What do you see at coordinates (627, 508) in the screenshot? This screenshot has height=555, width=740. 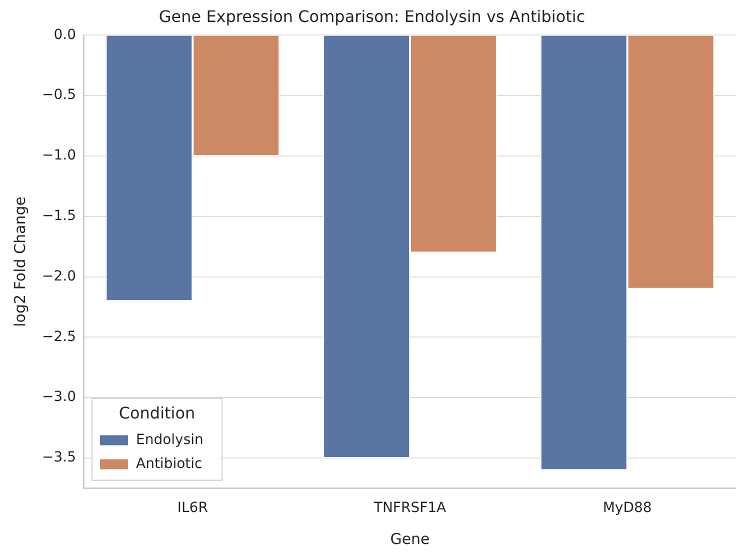 I see `x-tick-label: MyD88` at bounding box center [627, 508].